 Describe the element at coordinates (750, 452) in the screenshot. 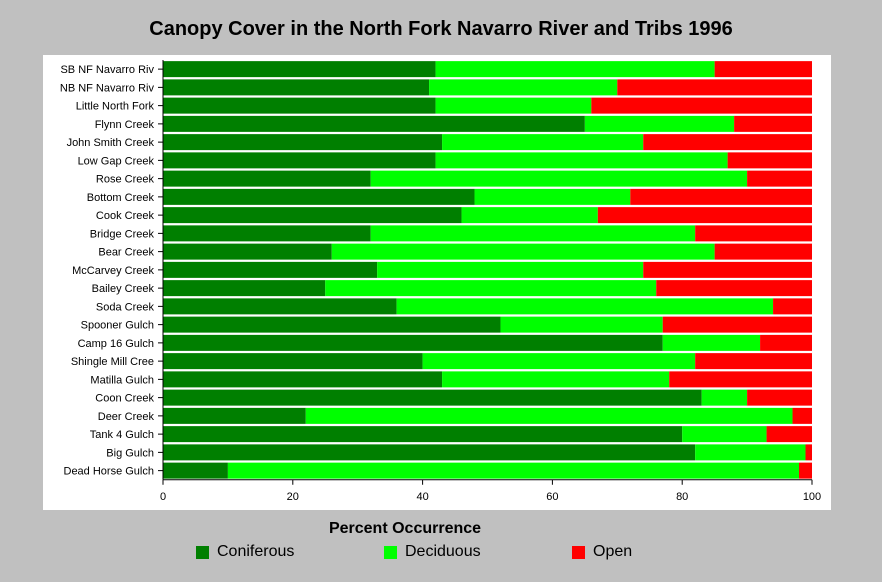

I see `bar-deciduous-big-gulch` at that location.